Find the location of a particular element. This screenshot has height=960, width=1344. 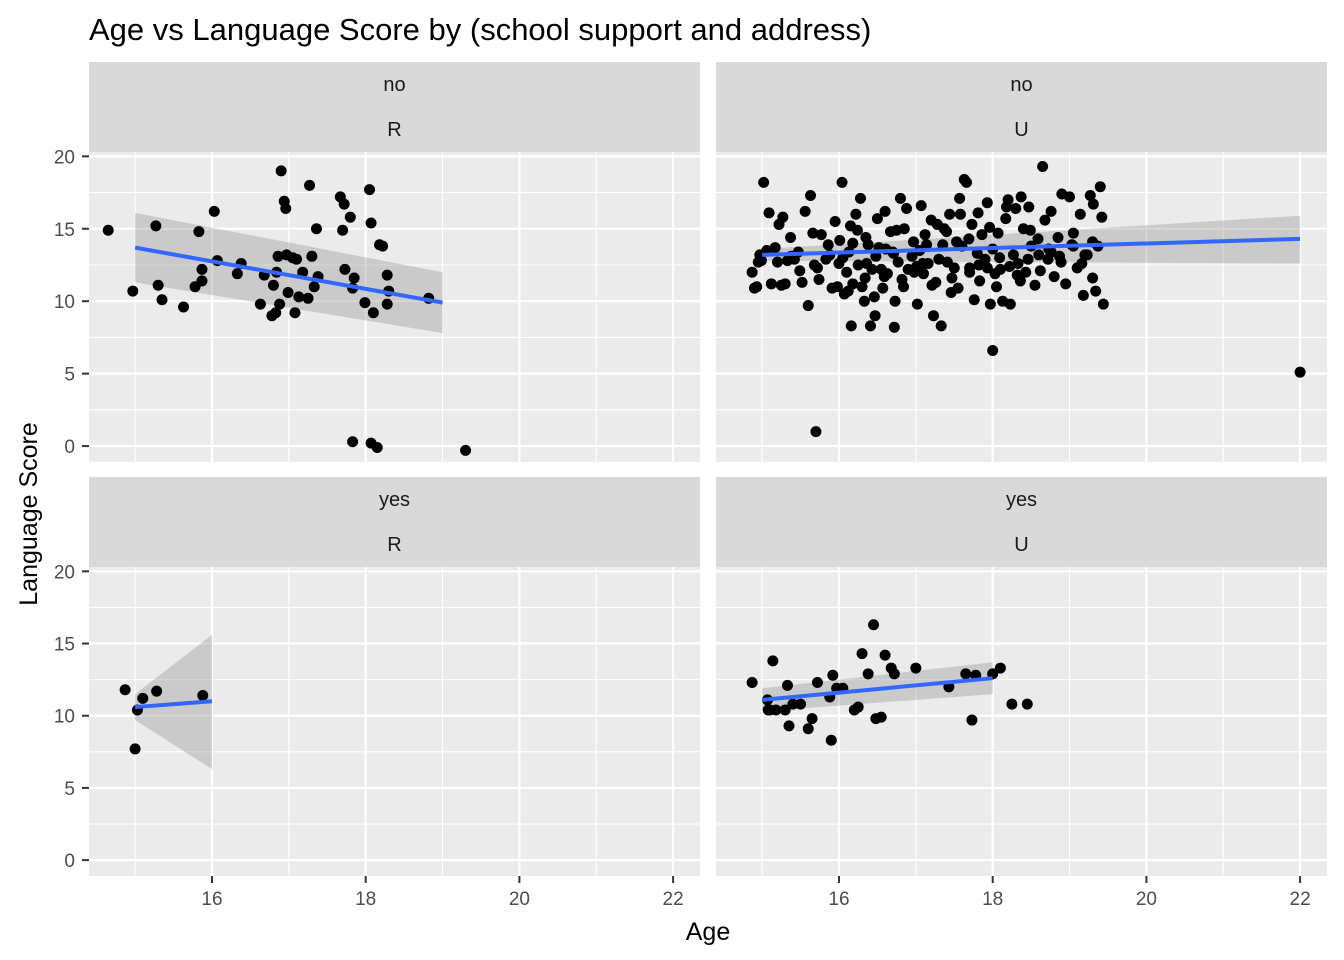

y-tick-label: 0 is located at coordinates (69, 861).